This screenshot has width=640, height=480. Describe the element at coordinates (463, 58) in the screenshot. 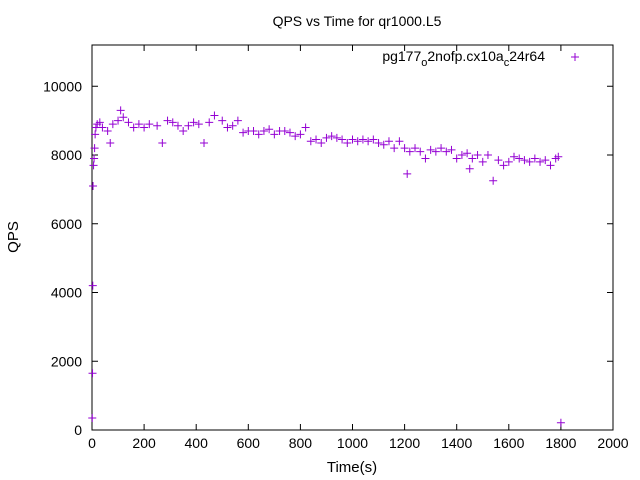

I see `legend-label: pg177o2nofp.cx10ac24r64` at that location.